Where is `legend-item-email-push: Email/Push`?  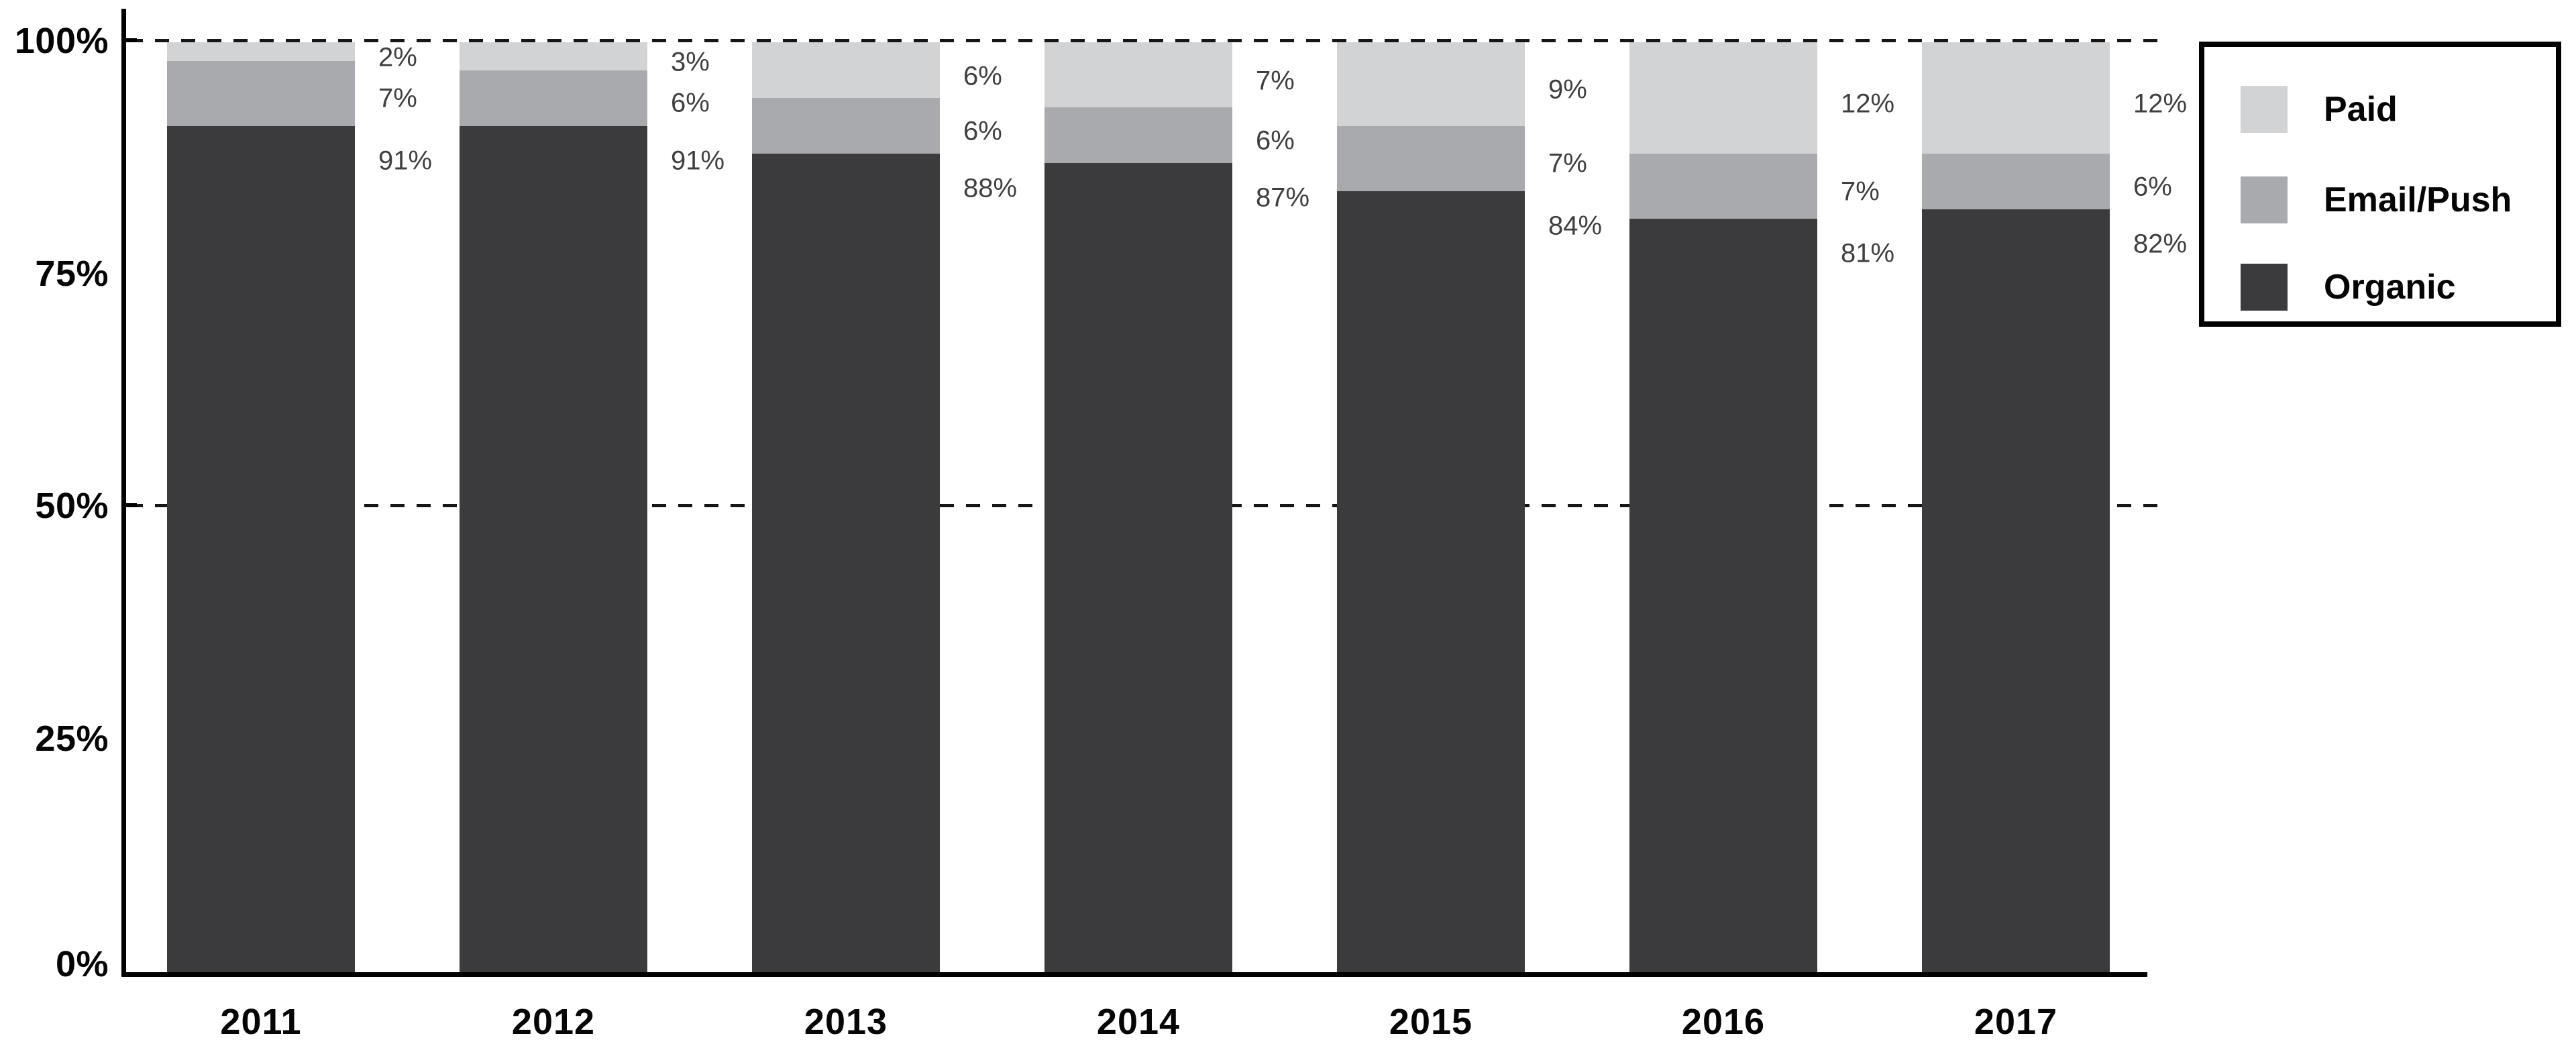 legend-item-email-push: Email/Push is located at coordinates (2380, 199).